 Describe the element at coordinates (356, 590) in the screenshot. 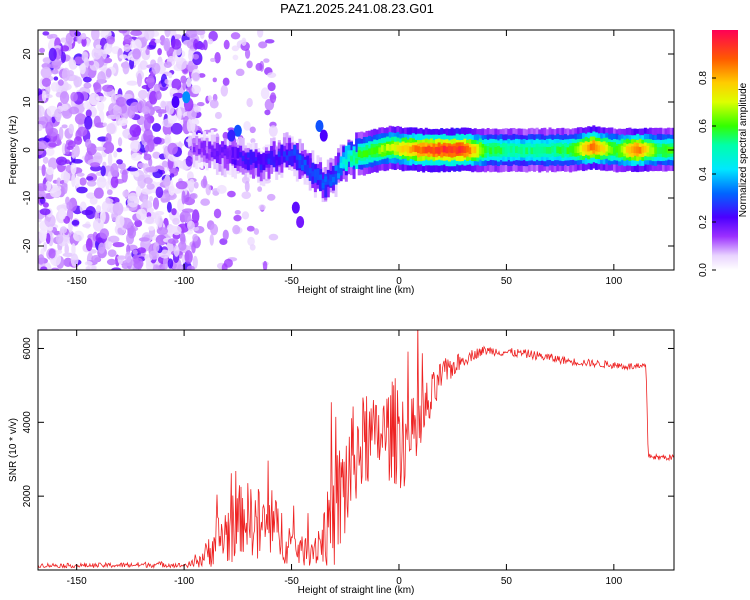

I see `snr-xlabel: Height of straight line (km)` at that location.